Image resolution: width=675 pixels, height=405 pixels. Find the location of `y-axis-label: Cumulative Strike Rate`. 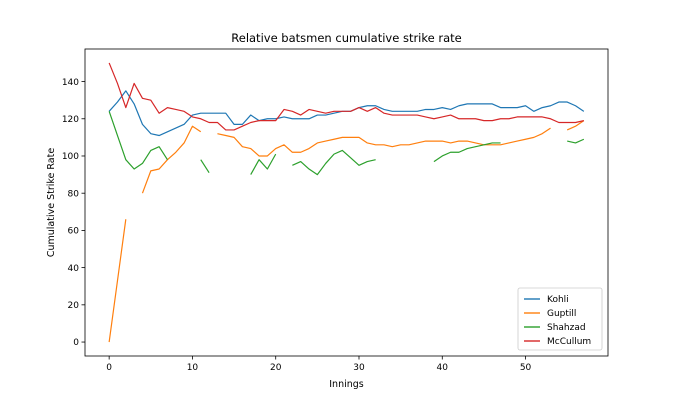

y-axis-label: Cumulative Strike Rate is located at coordinates (51, 203).